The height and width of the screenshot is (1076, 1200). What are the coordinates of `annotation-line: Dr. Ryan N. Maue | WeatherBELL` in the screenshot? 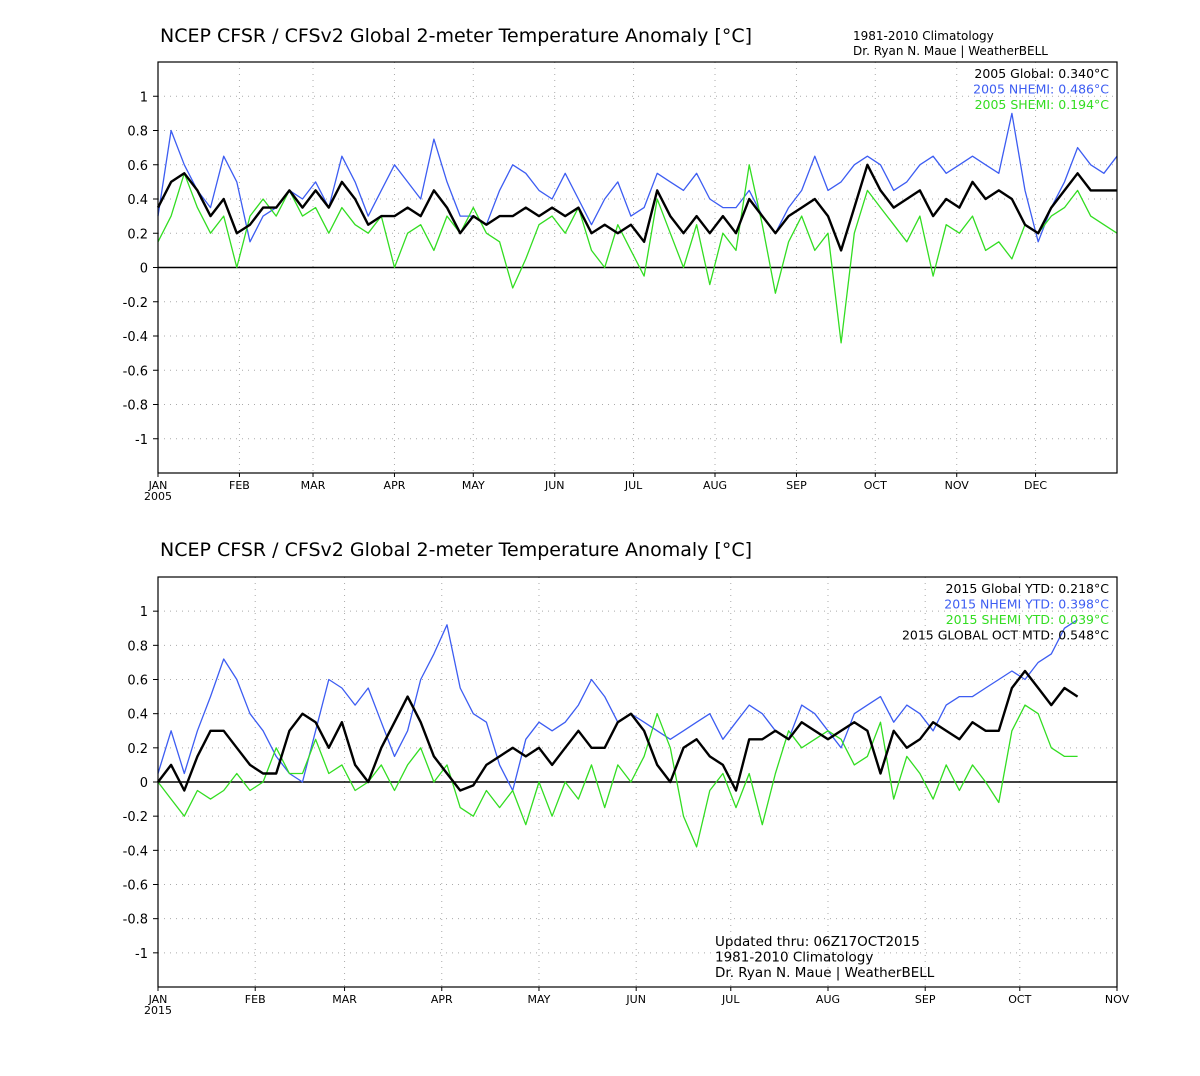 It's located at (825, 973).